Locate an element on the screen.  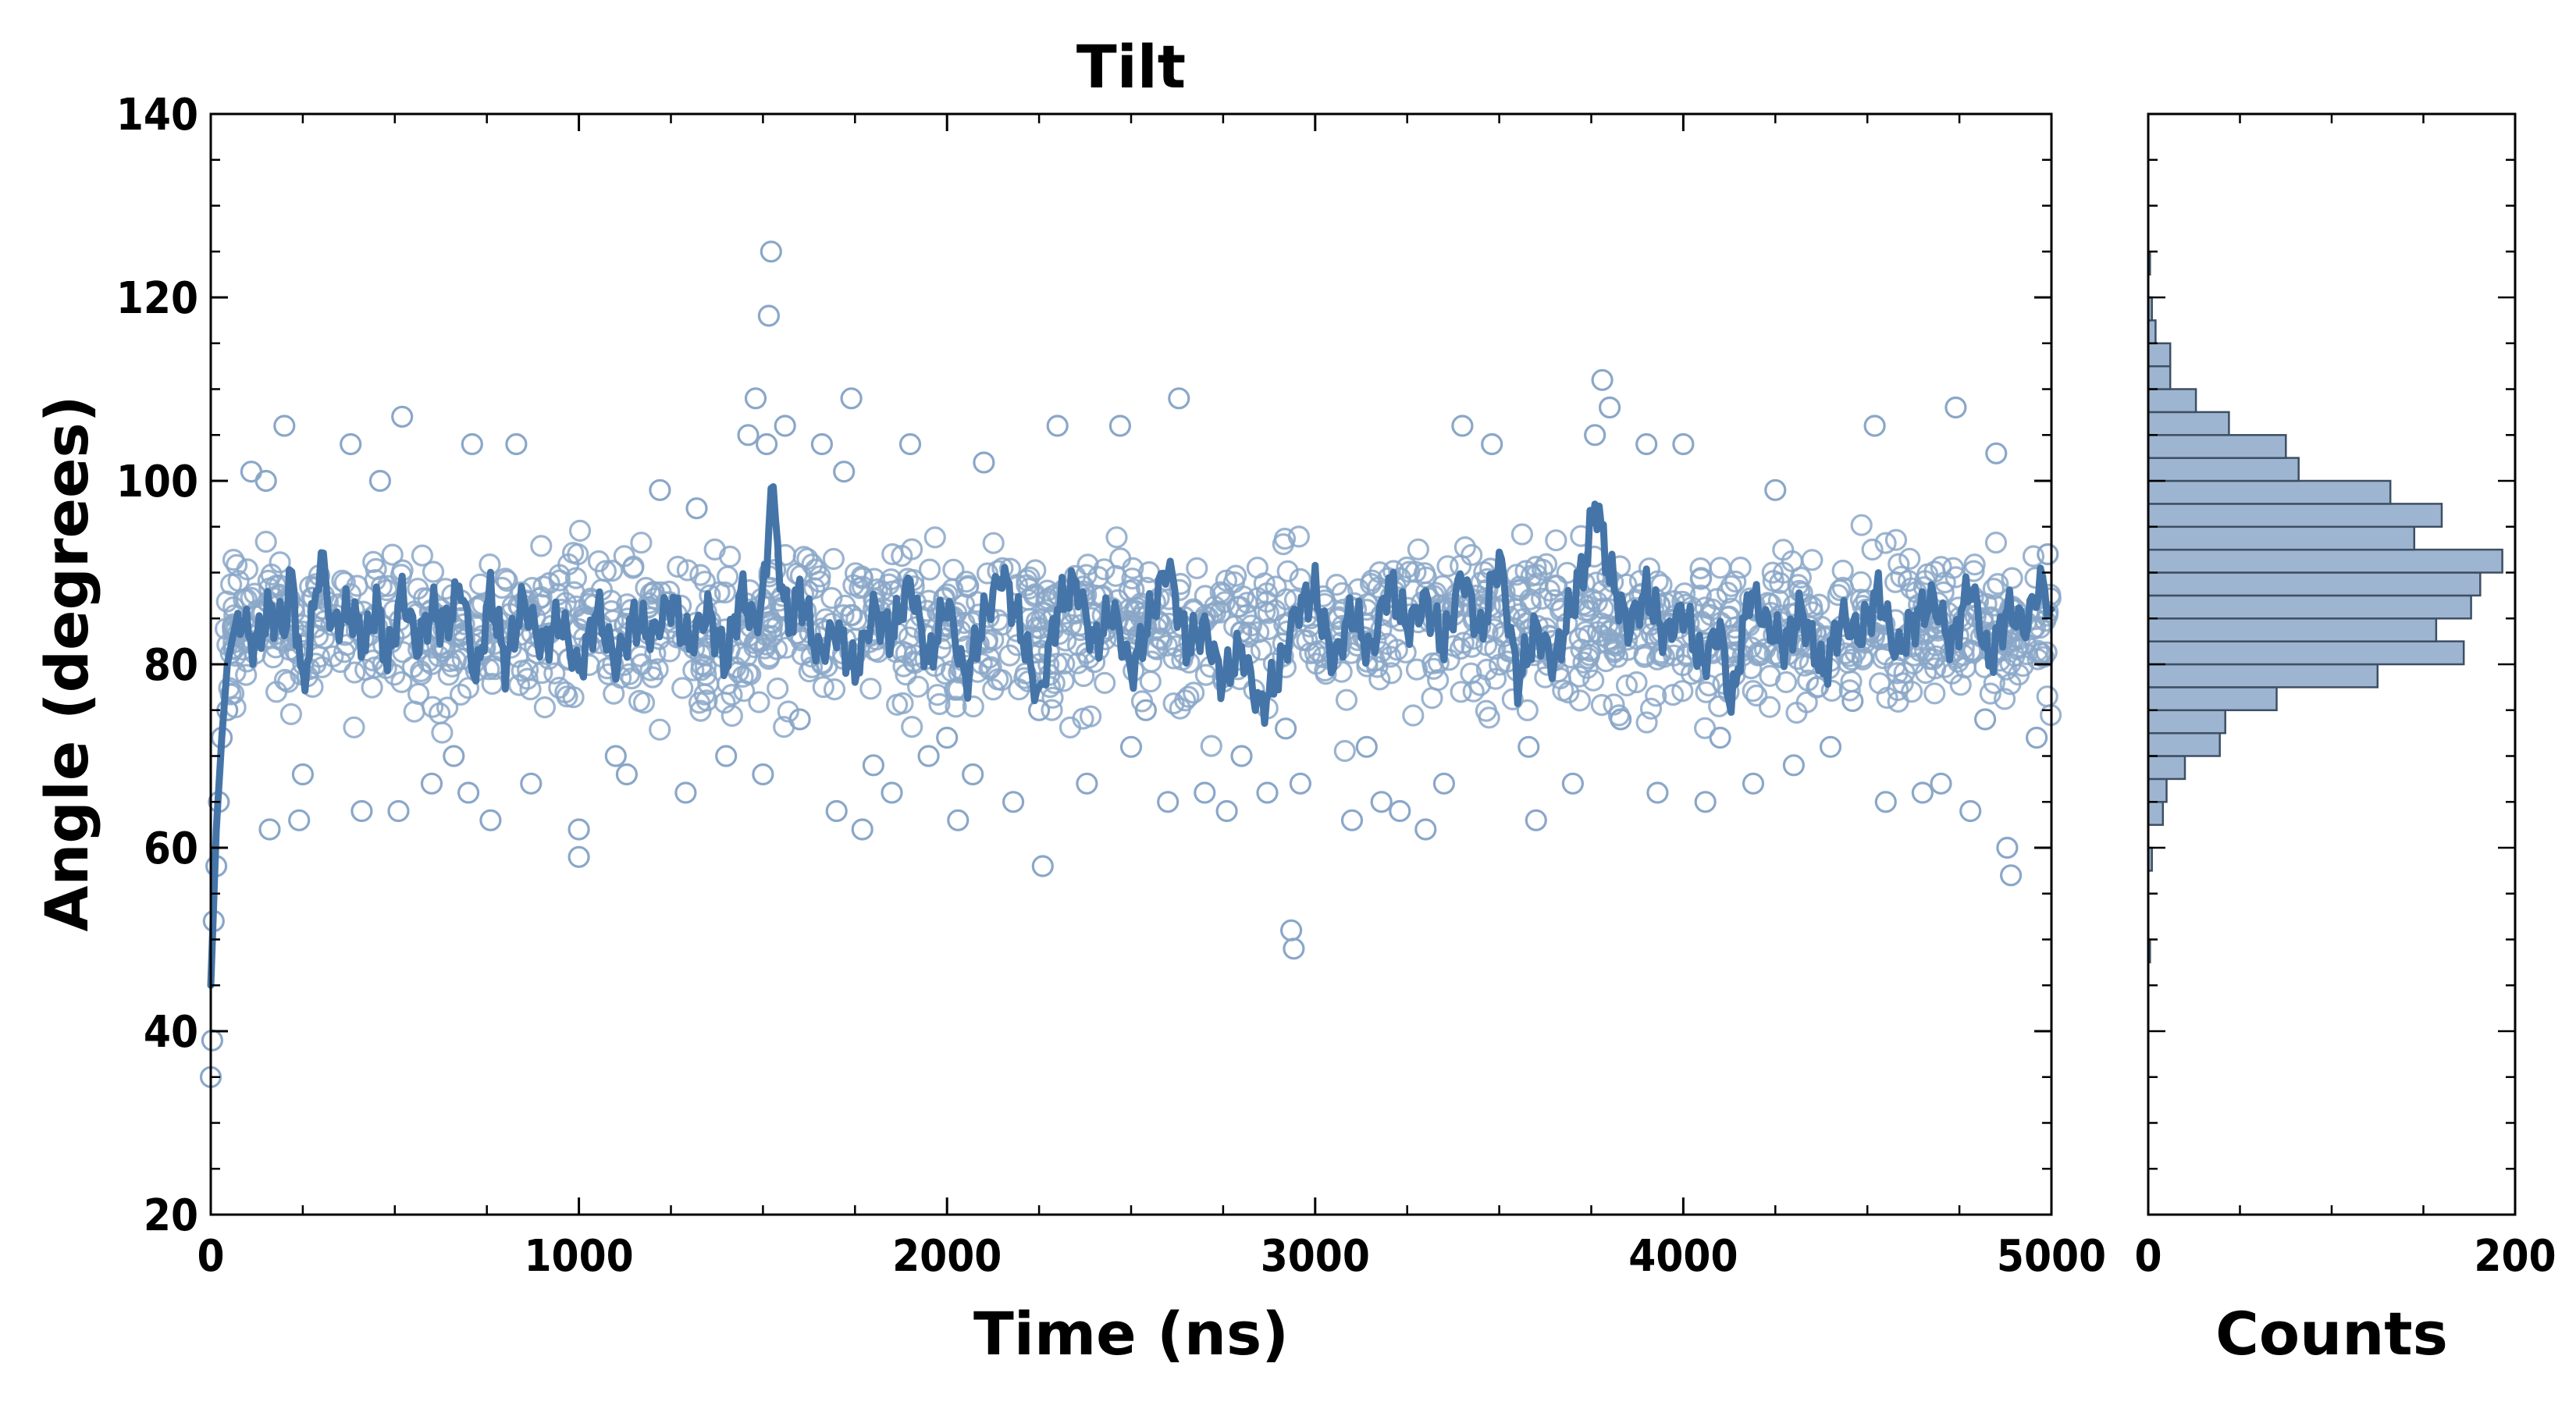
x-tick-label: 0 is located at coordinates (210, 1256).